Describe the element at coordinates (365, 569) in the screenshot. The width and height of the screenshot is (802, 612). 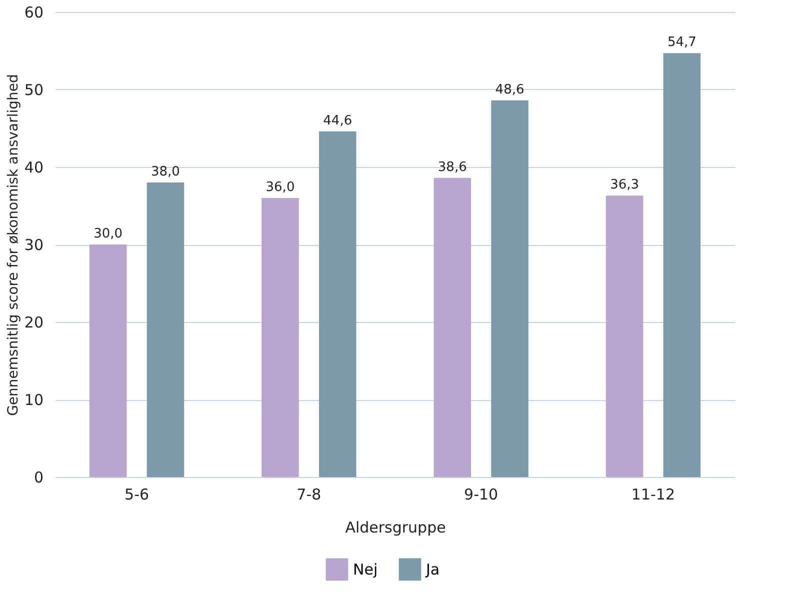
I see `legend-label: Nej` at that location.